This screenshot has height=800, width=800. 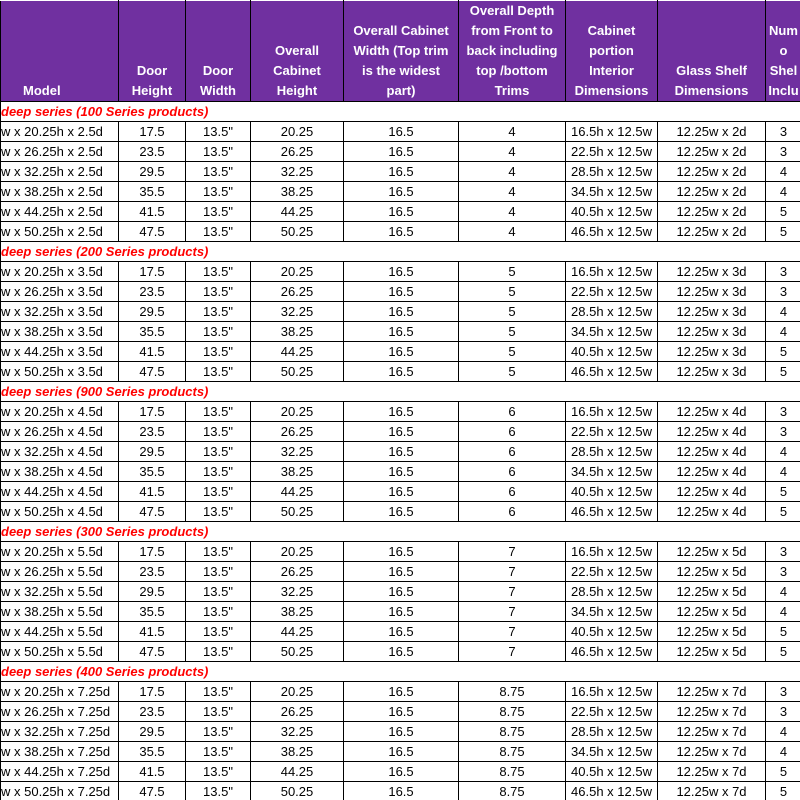 What do you see at coordinates (711, 511) in the screenshot?
I see `cell: 12.25w x 4d` at bounding box center [711, 511].